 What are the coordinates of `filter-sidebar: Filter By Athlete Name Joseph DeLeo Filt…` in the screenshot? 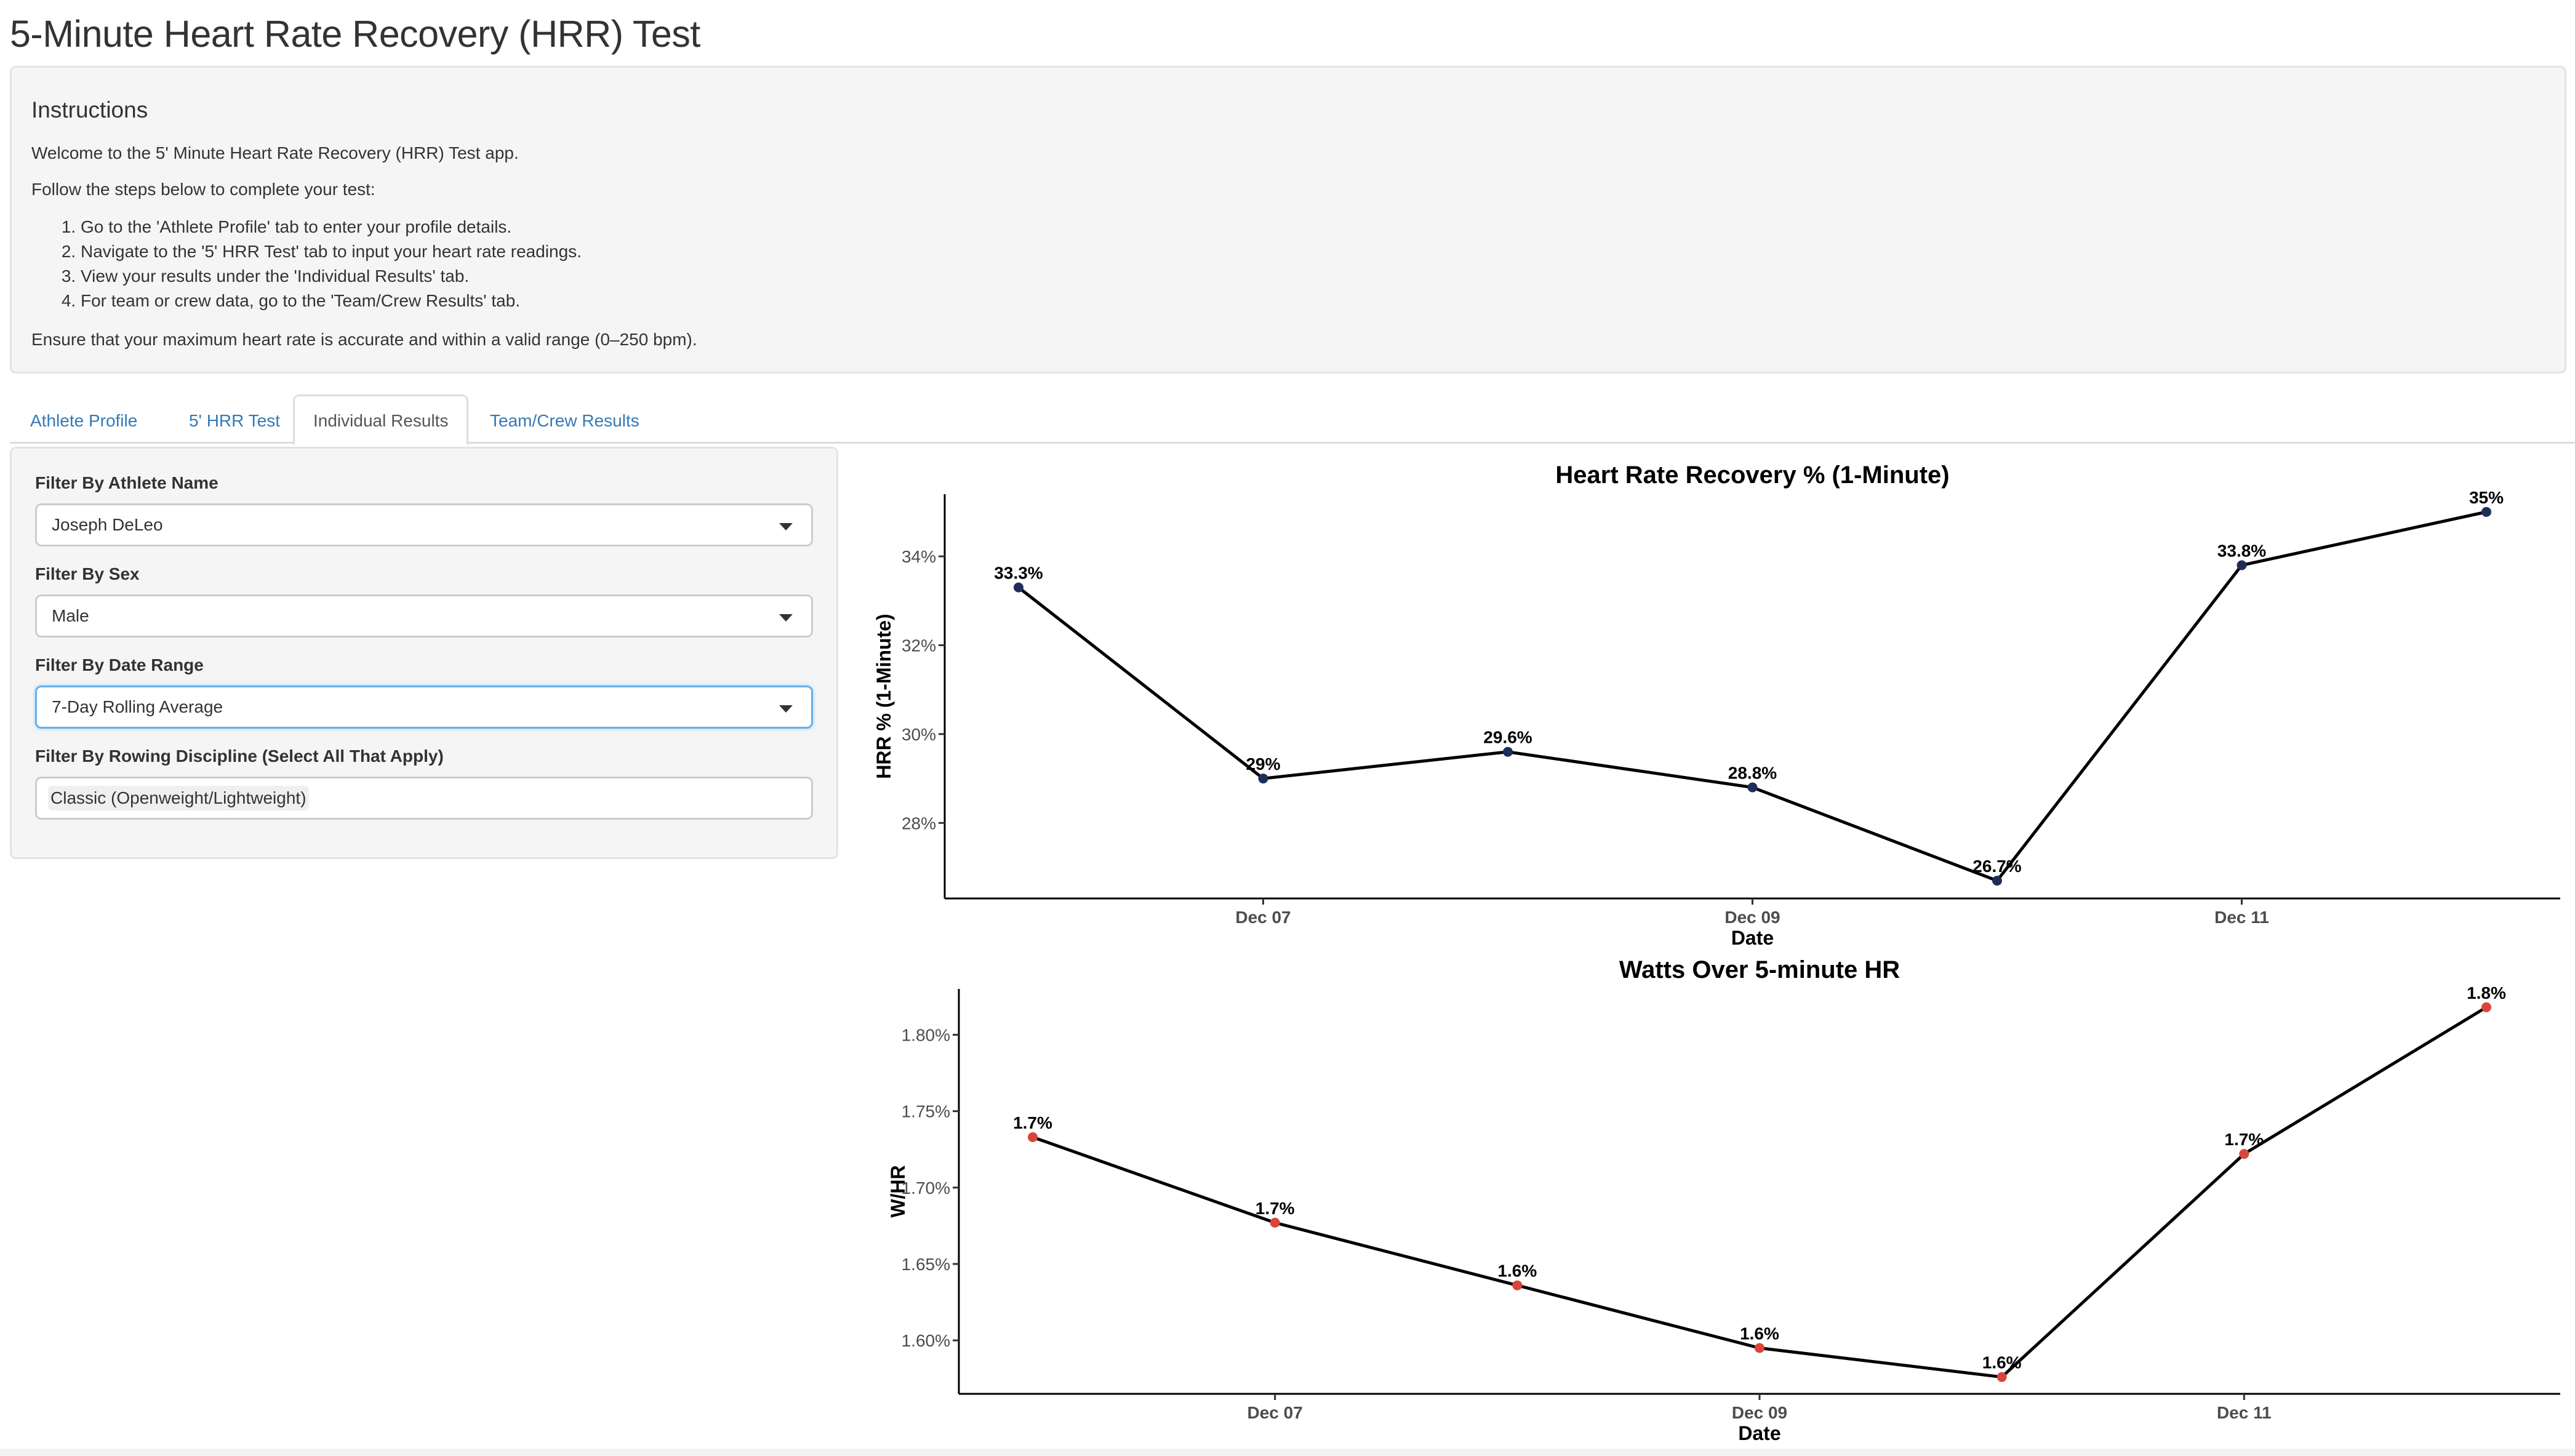 It's located at (424, 653).